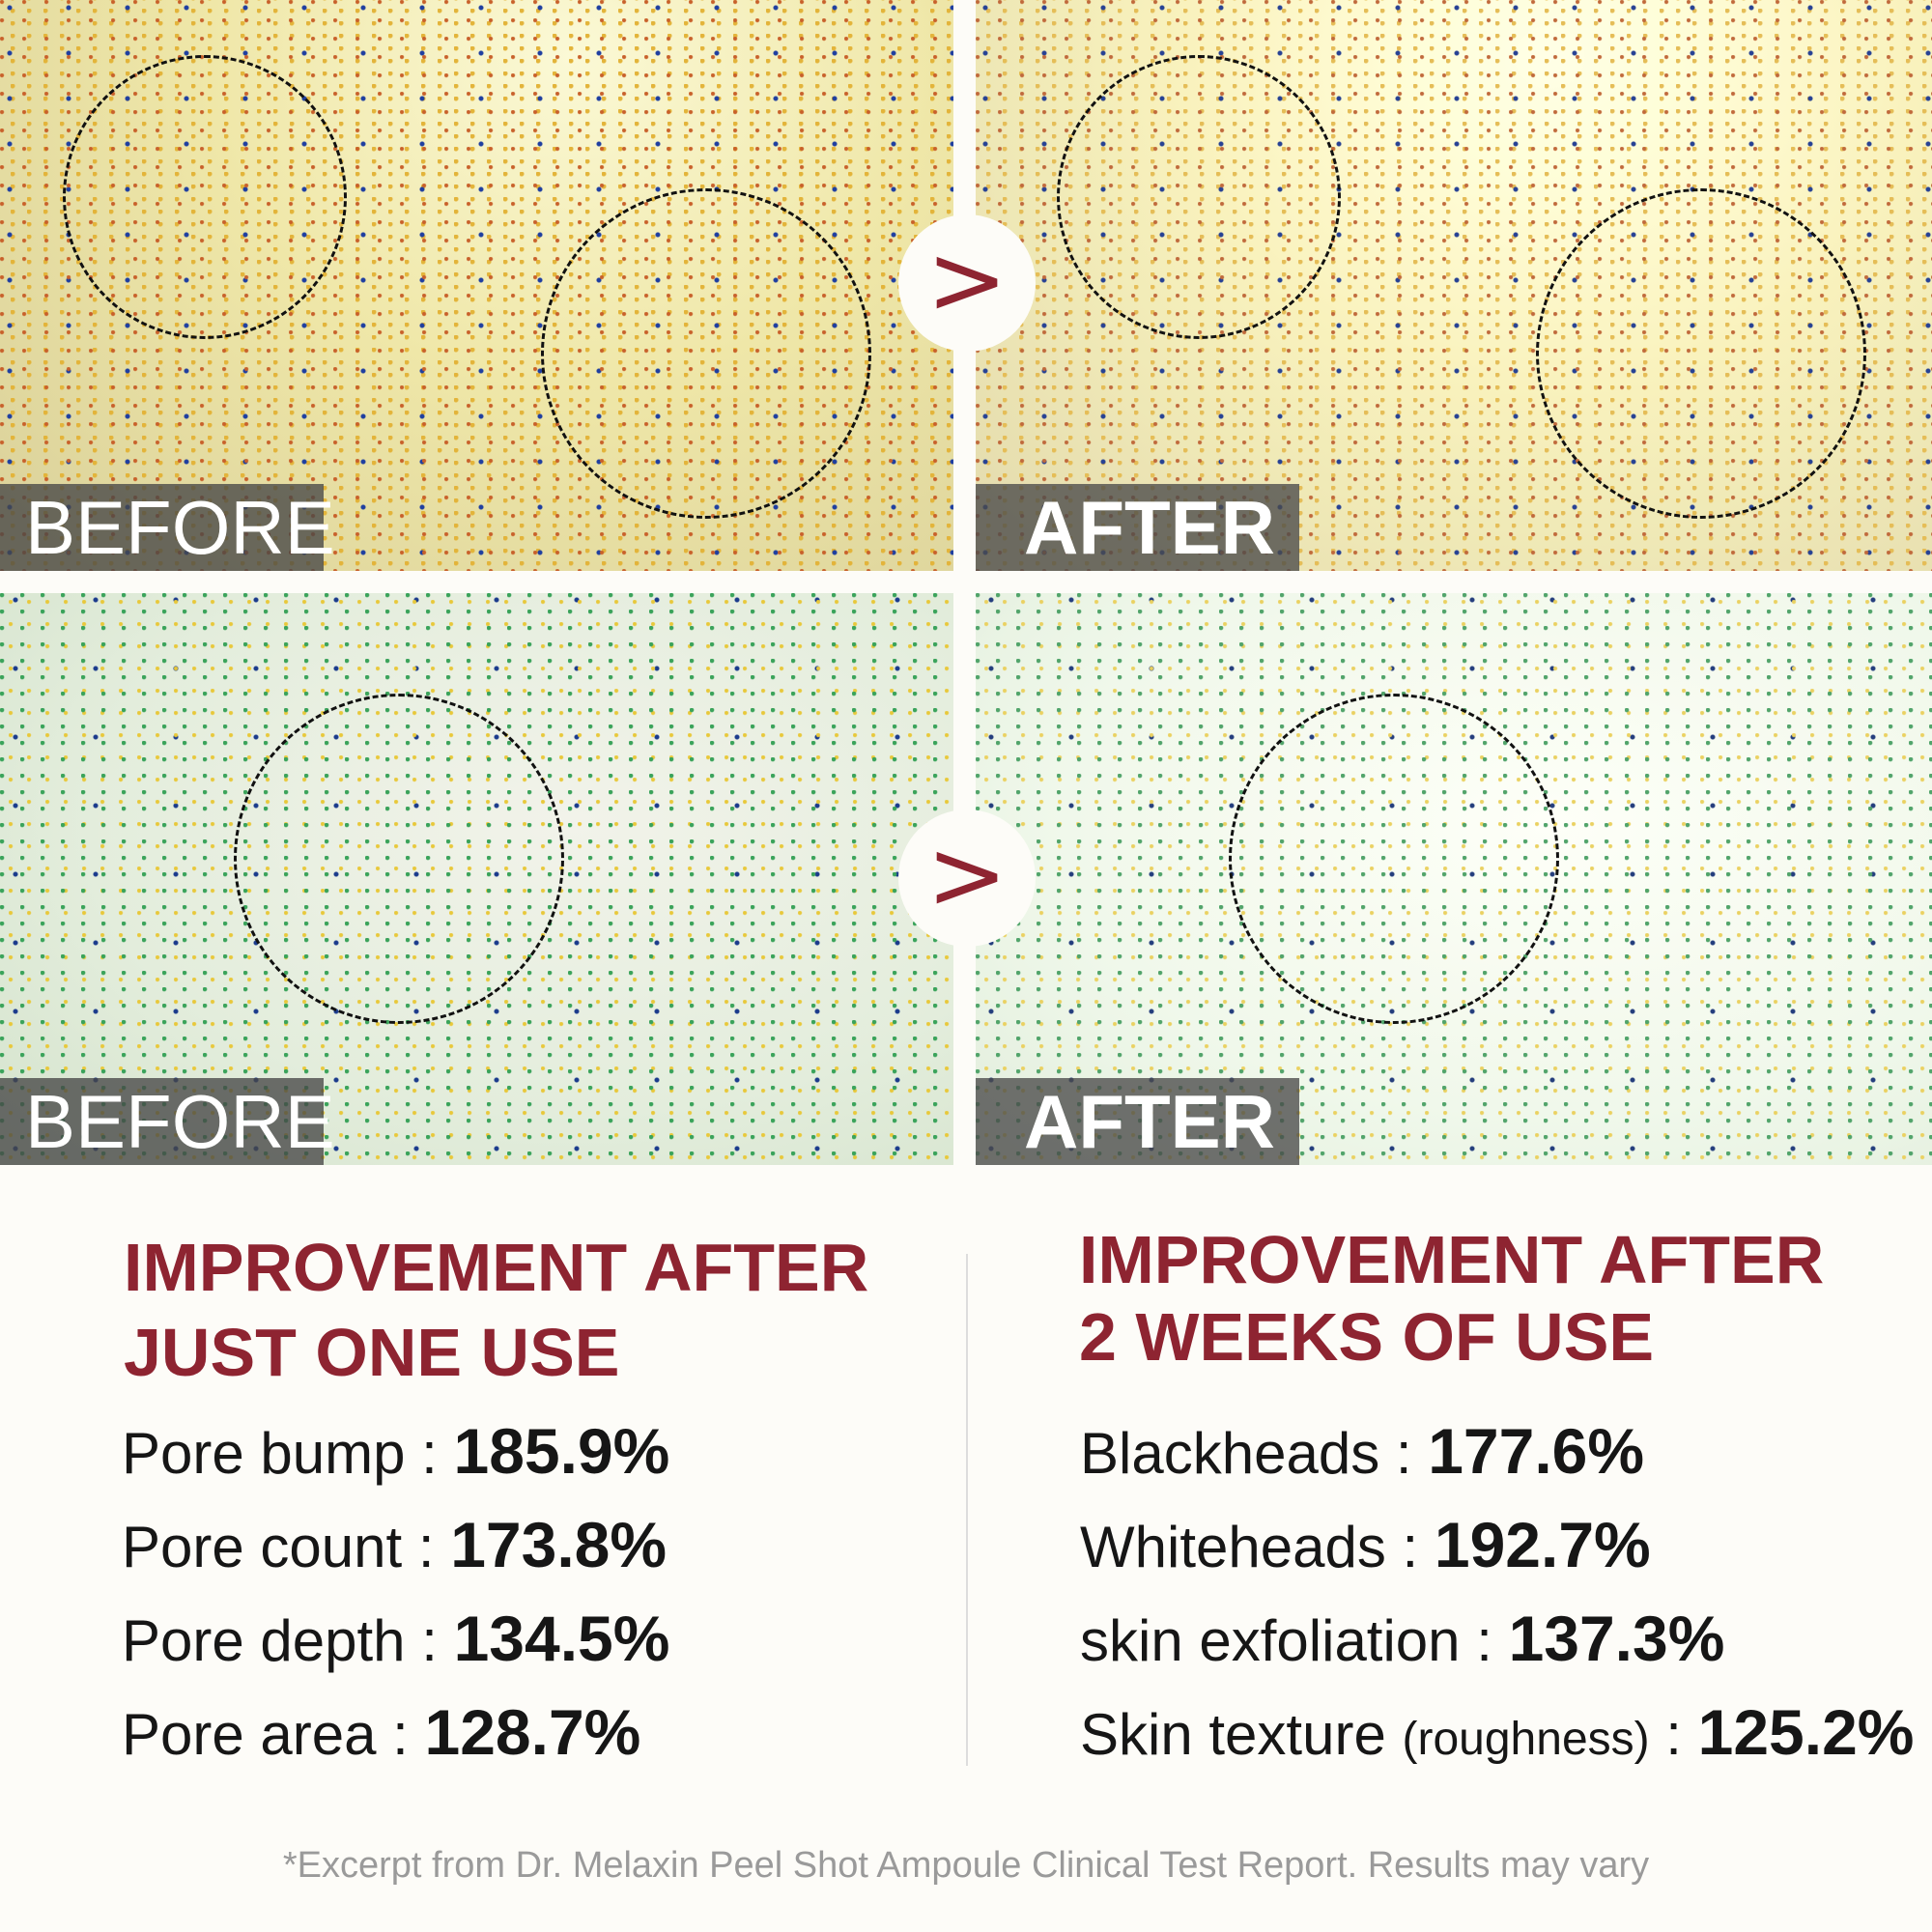  I want to click on stat-row: Skin texture (roughness) : 125.2%, so click(1497, 1736).